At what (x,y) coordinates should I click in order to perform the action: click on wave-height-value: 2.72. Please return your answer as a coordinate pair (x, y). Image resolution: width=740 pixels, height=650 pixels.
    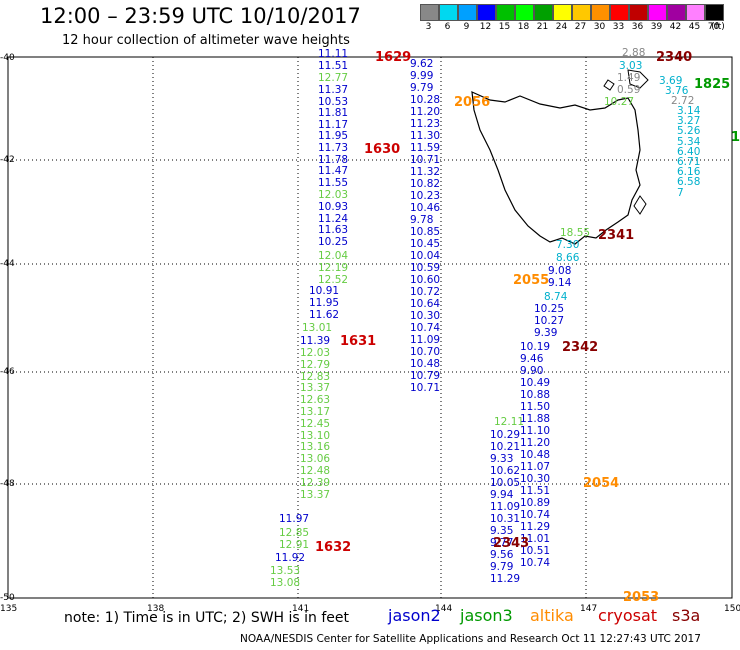
    Looking at the image, I should click on (683, 101).